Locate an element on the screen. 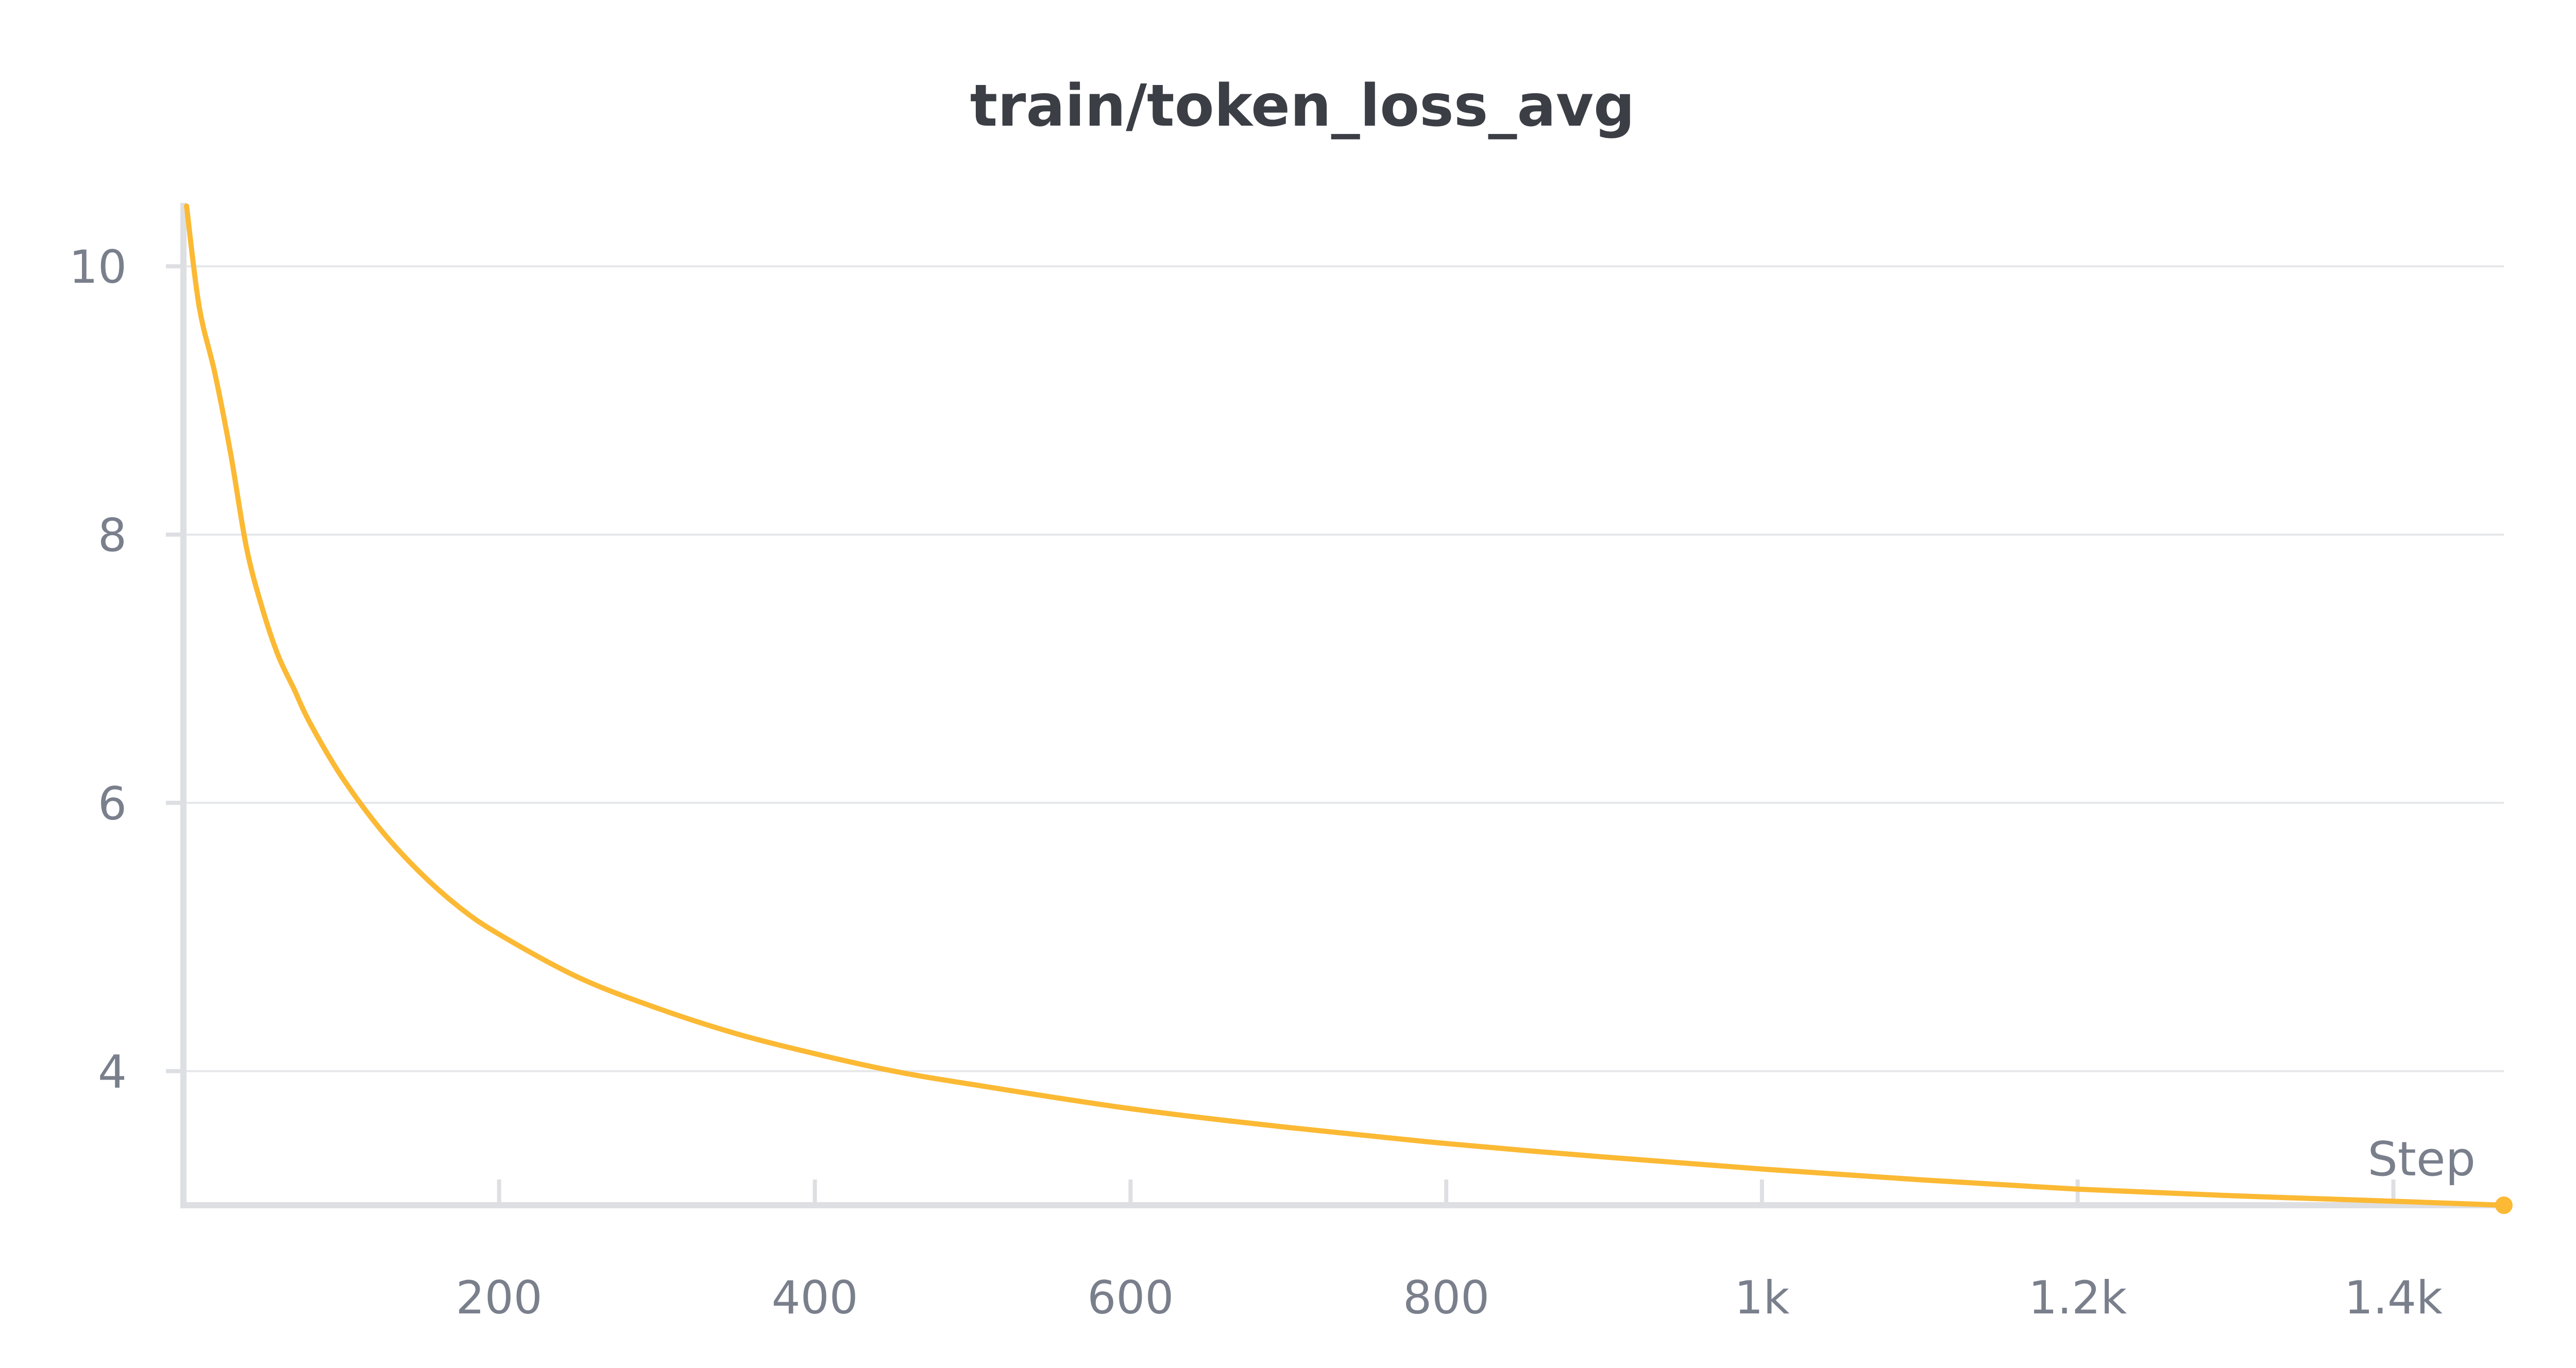 This screenshot has width=2576, height=1368. chart-title: train/token_loss_avg is located at coordinates (1302, 106).